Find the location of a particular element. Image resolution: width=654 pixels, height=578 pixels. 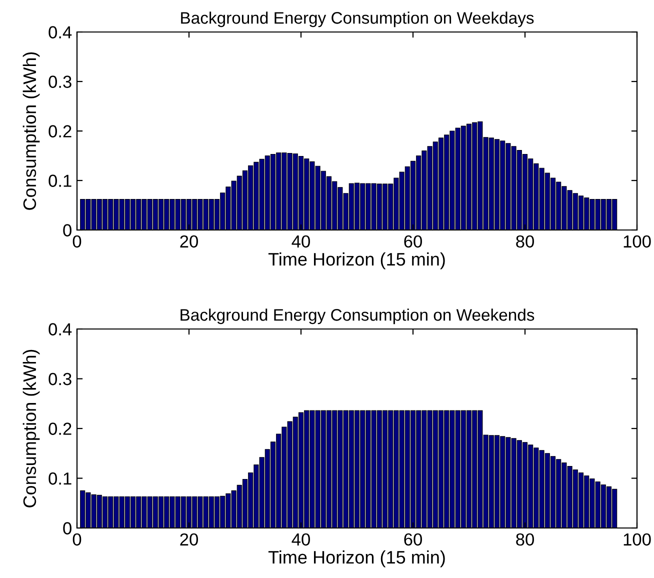

chart-title: Background Energy Consumption on Weekdays is located at coordinates (357, 20).